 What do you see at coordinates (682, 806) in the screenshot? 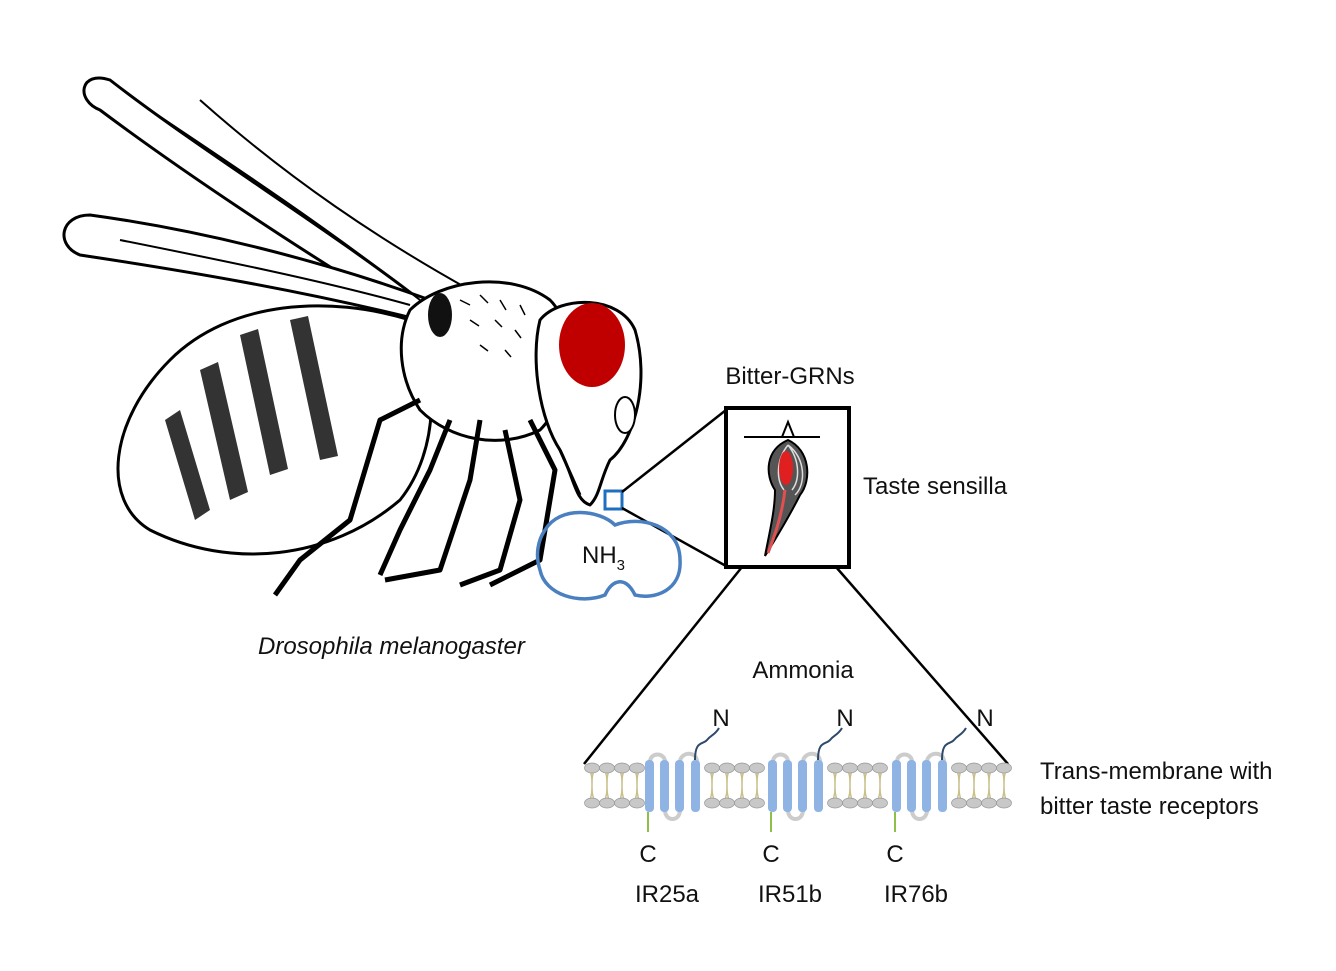
I see `receptor-ir25a: N C IR25a` at bounding box center [682, 806].